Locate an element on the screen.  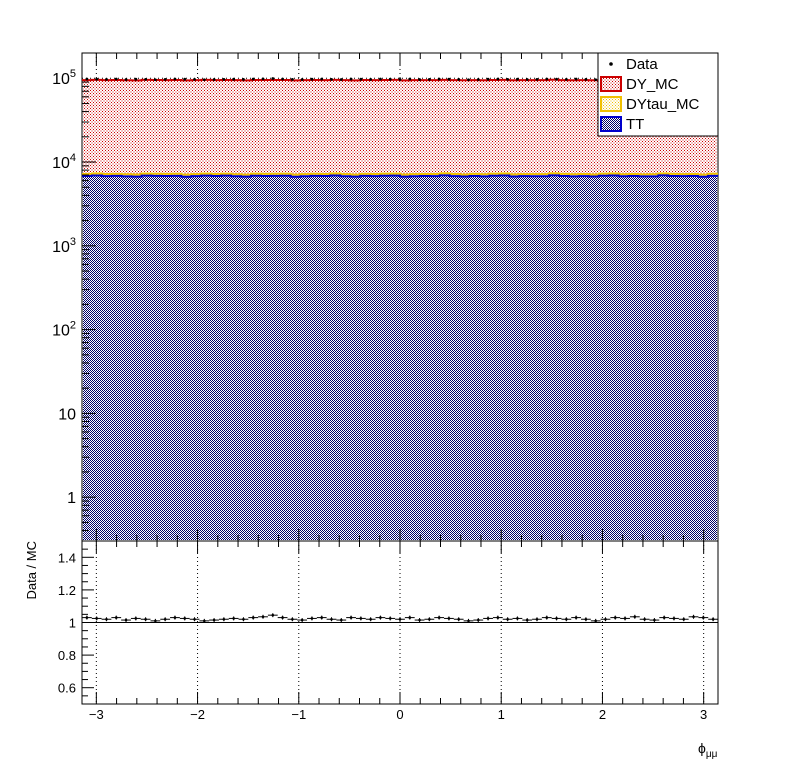
legend-label: TT is located at coordinates (635, 124).